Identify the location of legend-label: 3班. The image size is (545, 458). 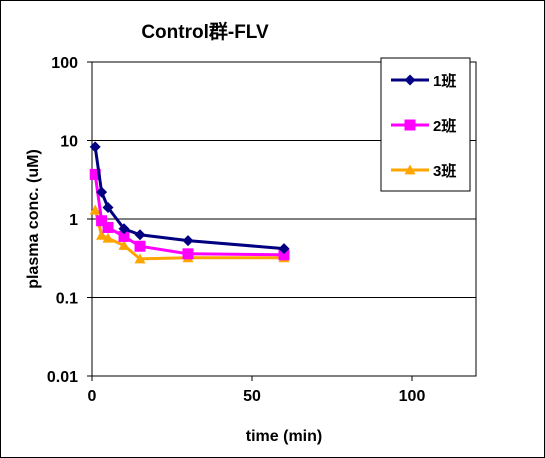
(444, 171).